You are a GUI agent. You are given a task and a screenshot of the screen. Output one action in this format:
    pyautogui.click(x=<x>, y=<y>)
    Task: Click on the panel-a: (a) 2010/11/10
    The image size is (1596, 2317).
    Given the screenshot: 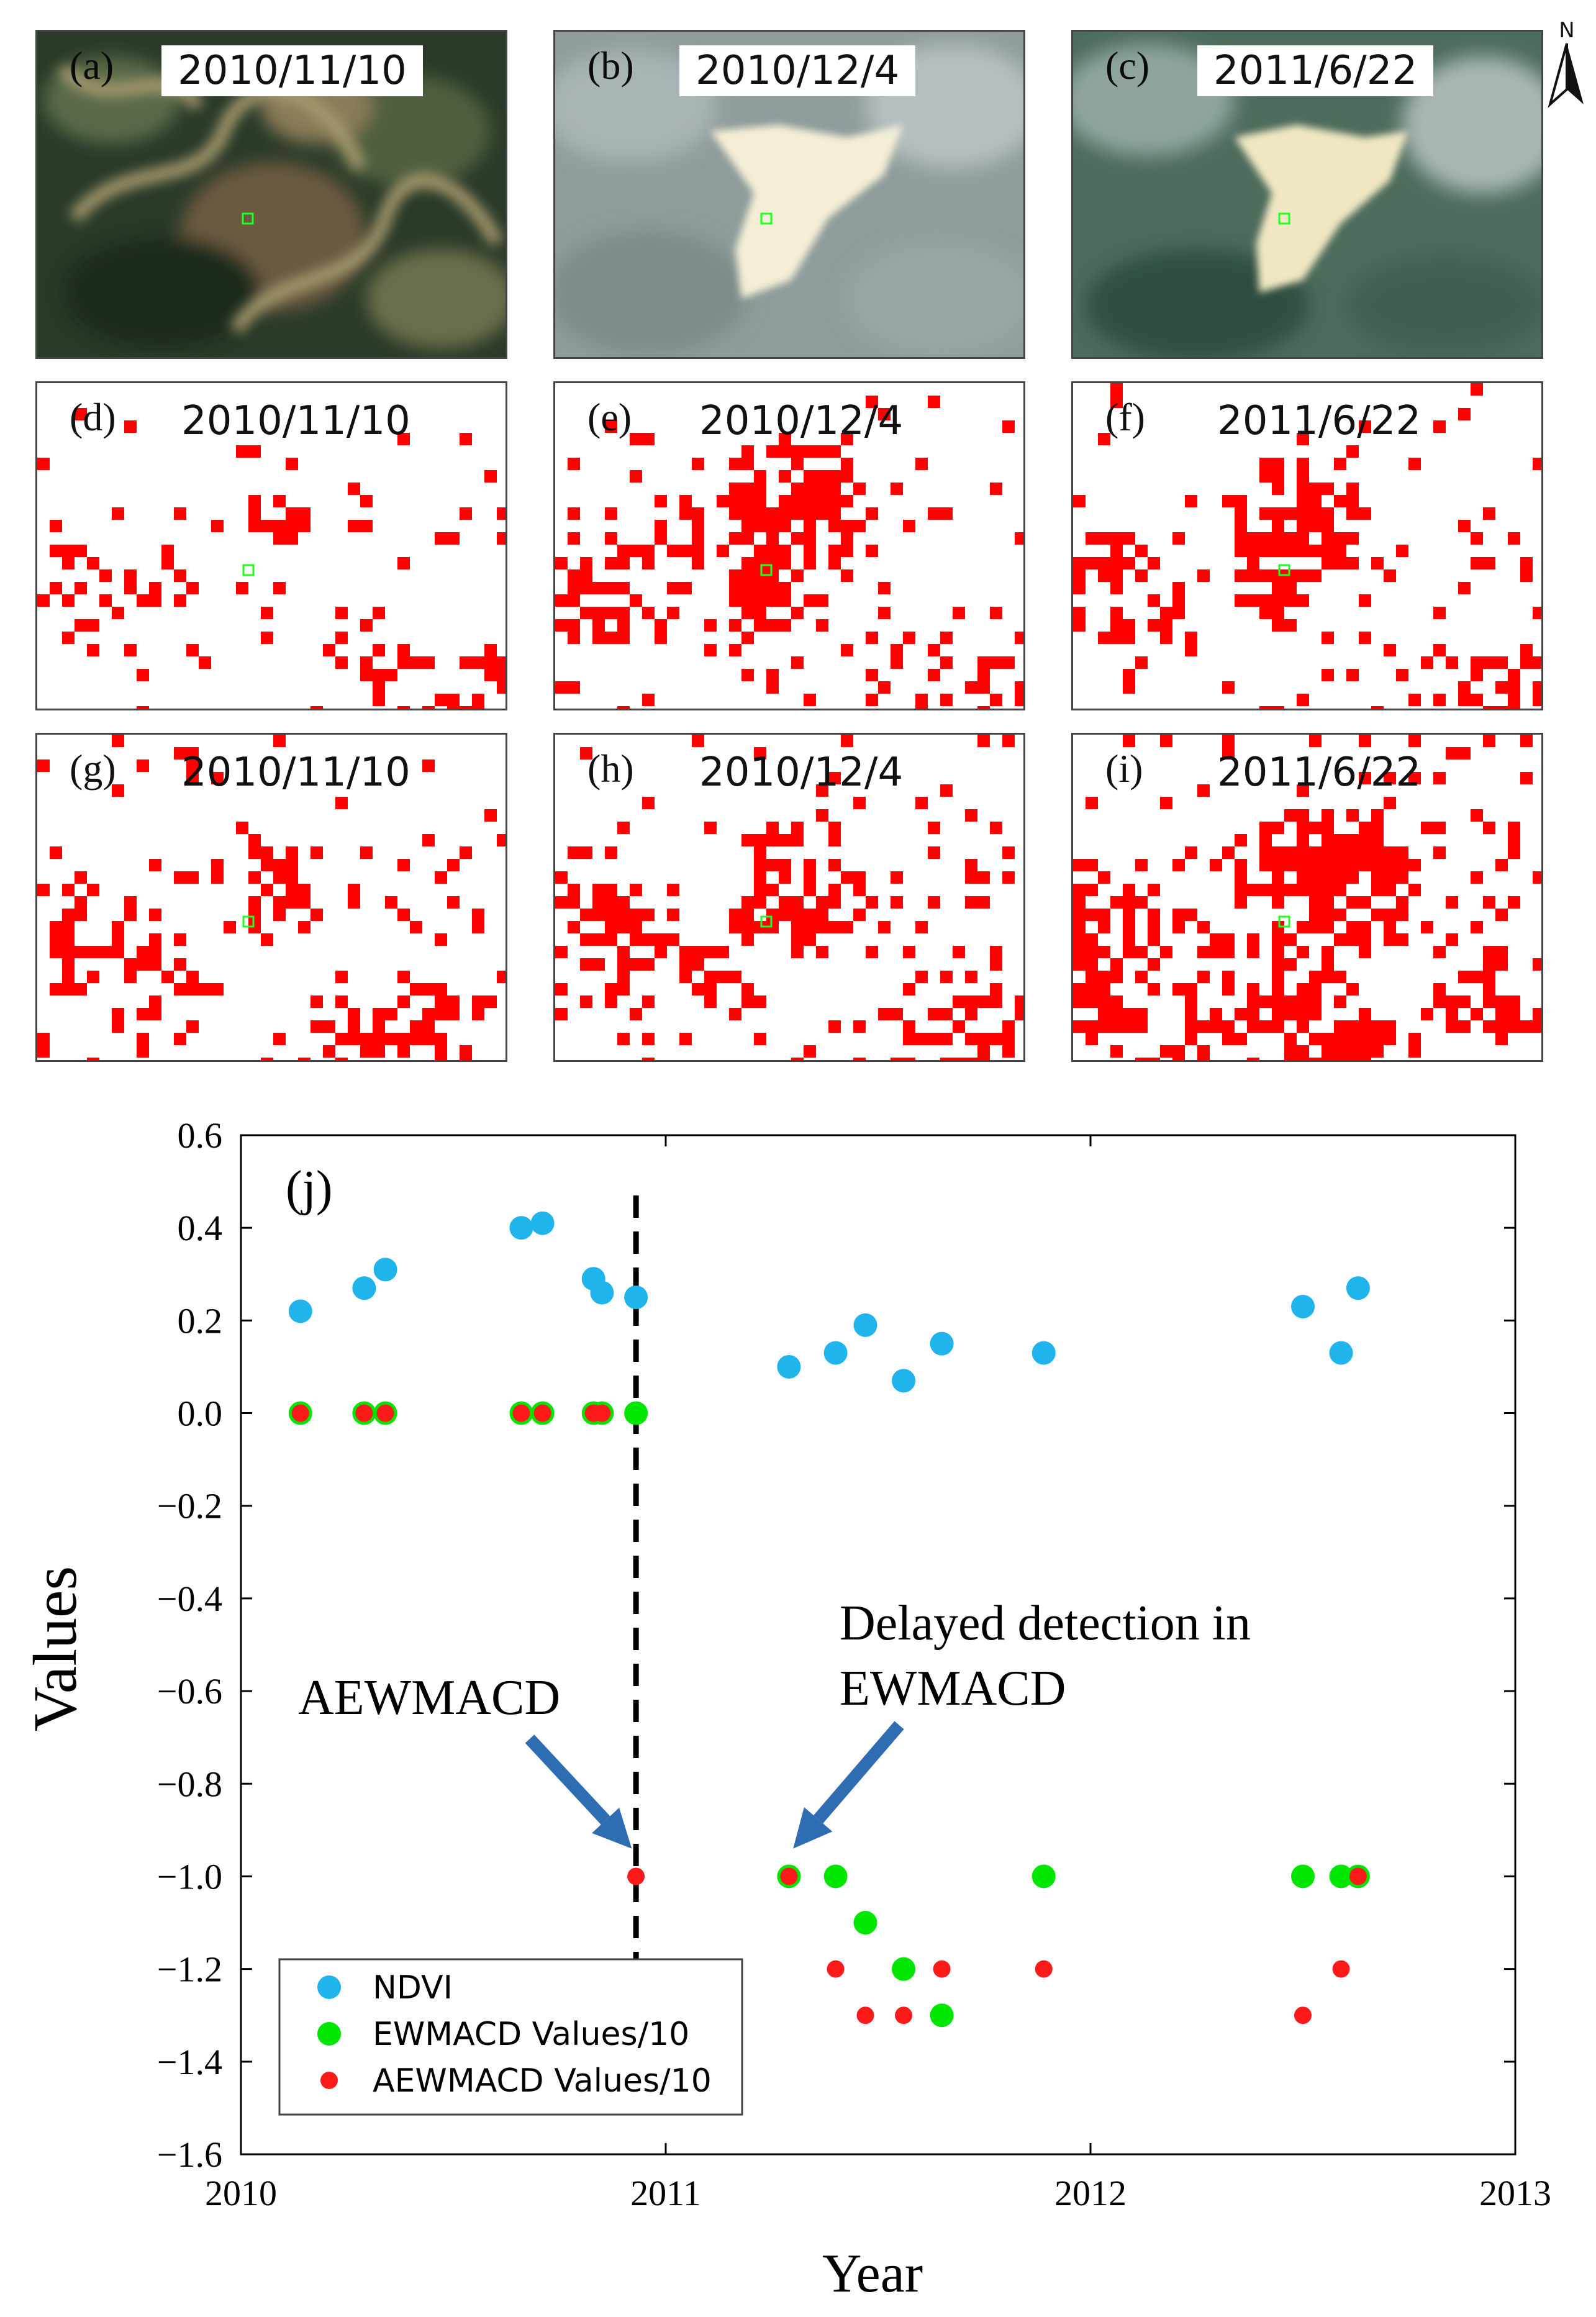 What is the action you would take?
    pyautogui.click(x=271, y=194)
    